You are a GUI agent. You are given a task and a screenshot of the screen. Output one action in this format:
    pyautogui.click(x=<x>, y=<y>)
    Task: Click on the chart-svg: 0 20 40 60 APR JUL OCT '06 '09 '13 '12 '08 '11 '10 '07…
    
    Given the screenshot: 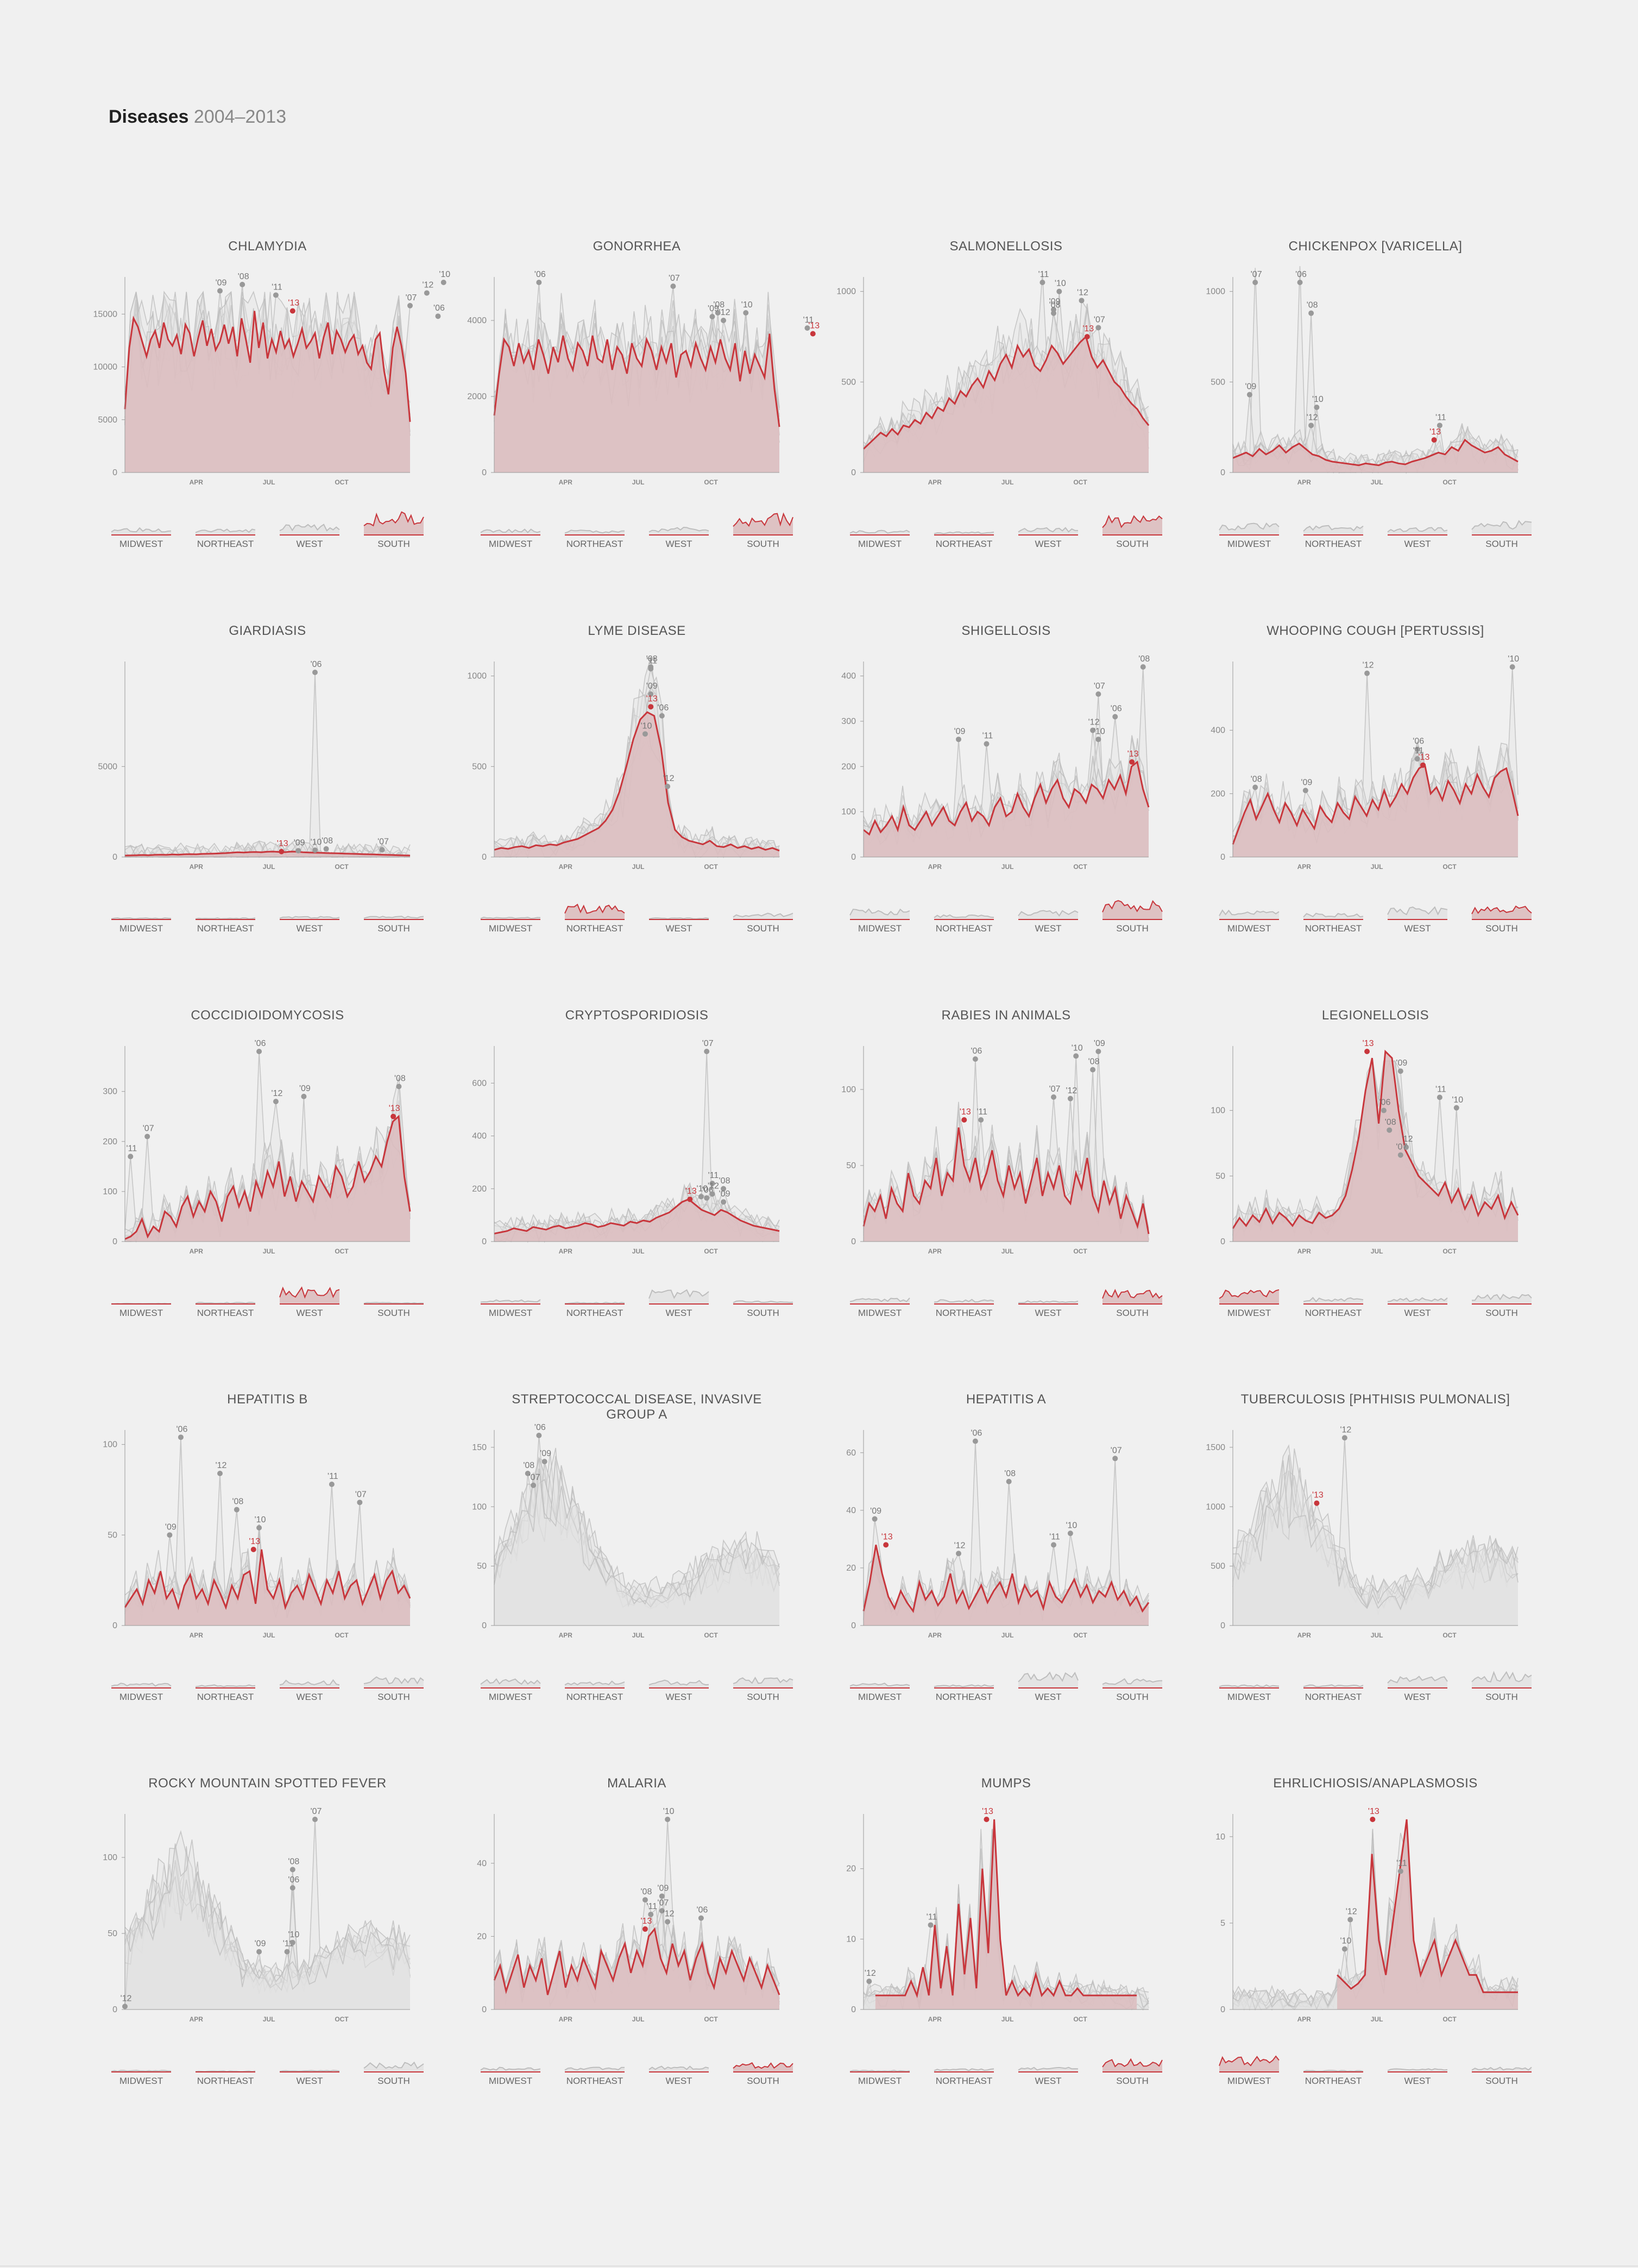 What is the action you would take?
    pyautogui.click(x=1004, y=1565)
    